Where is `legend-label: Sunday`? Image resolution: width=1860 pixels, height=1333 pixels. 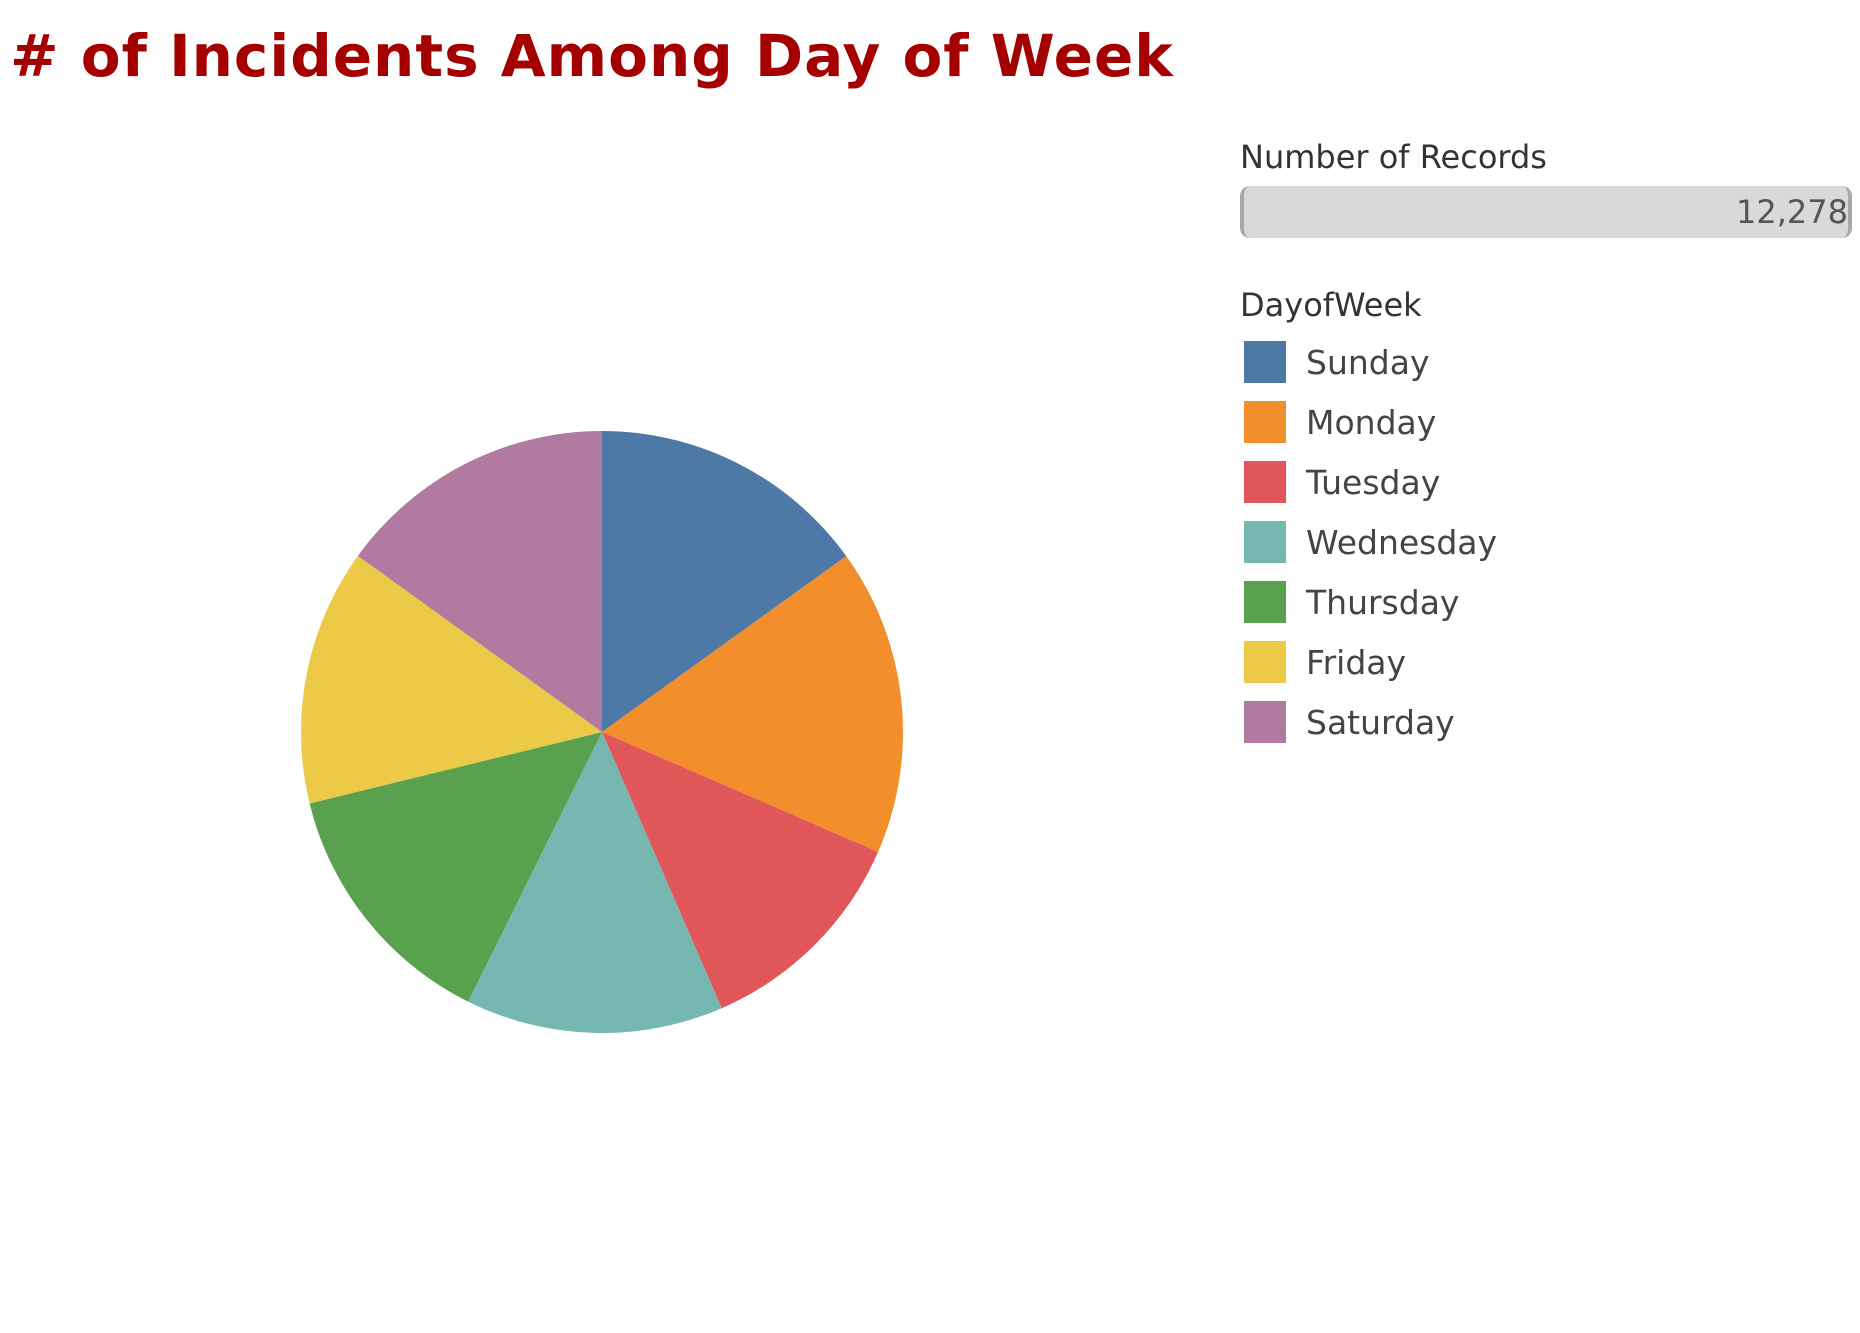
legend-label: Sunday is located at coordinates (1368, 362).